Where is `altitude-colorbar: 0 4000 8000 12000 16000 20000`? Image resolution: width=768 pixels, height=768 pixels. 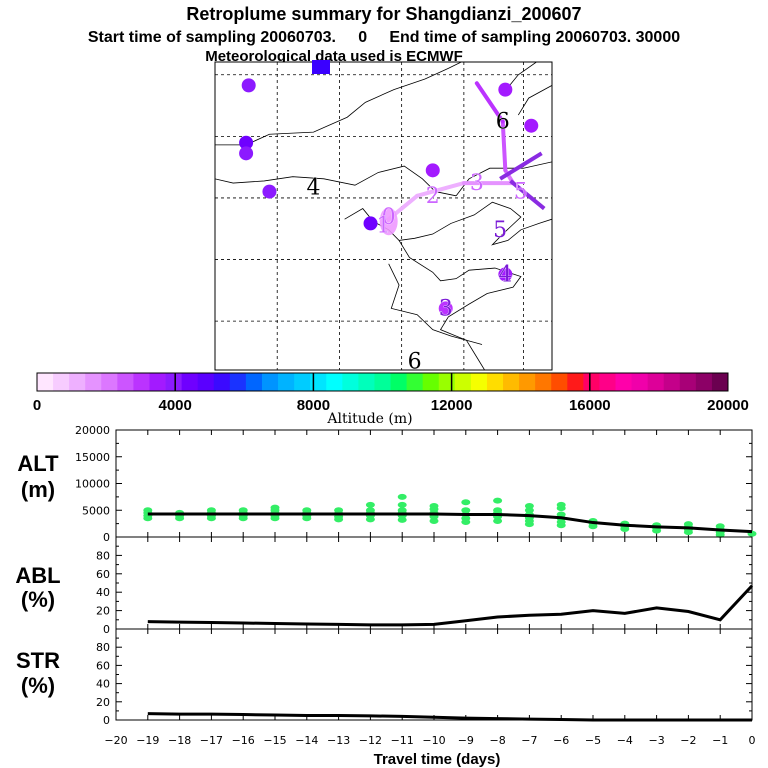
altitude-colorbar: 0 4000 8000 12000 16000 20000 is located at coordinates (391, 393).